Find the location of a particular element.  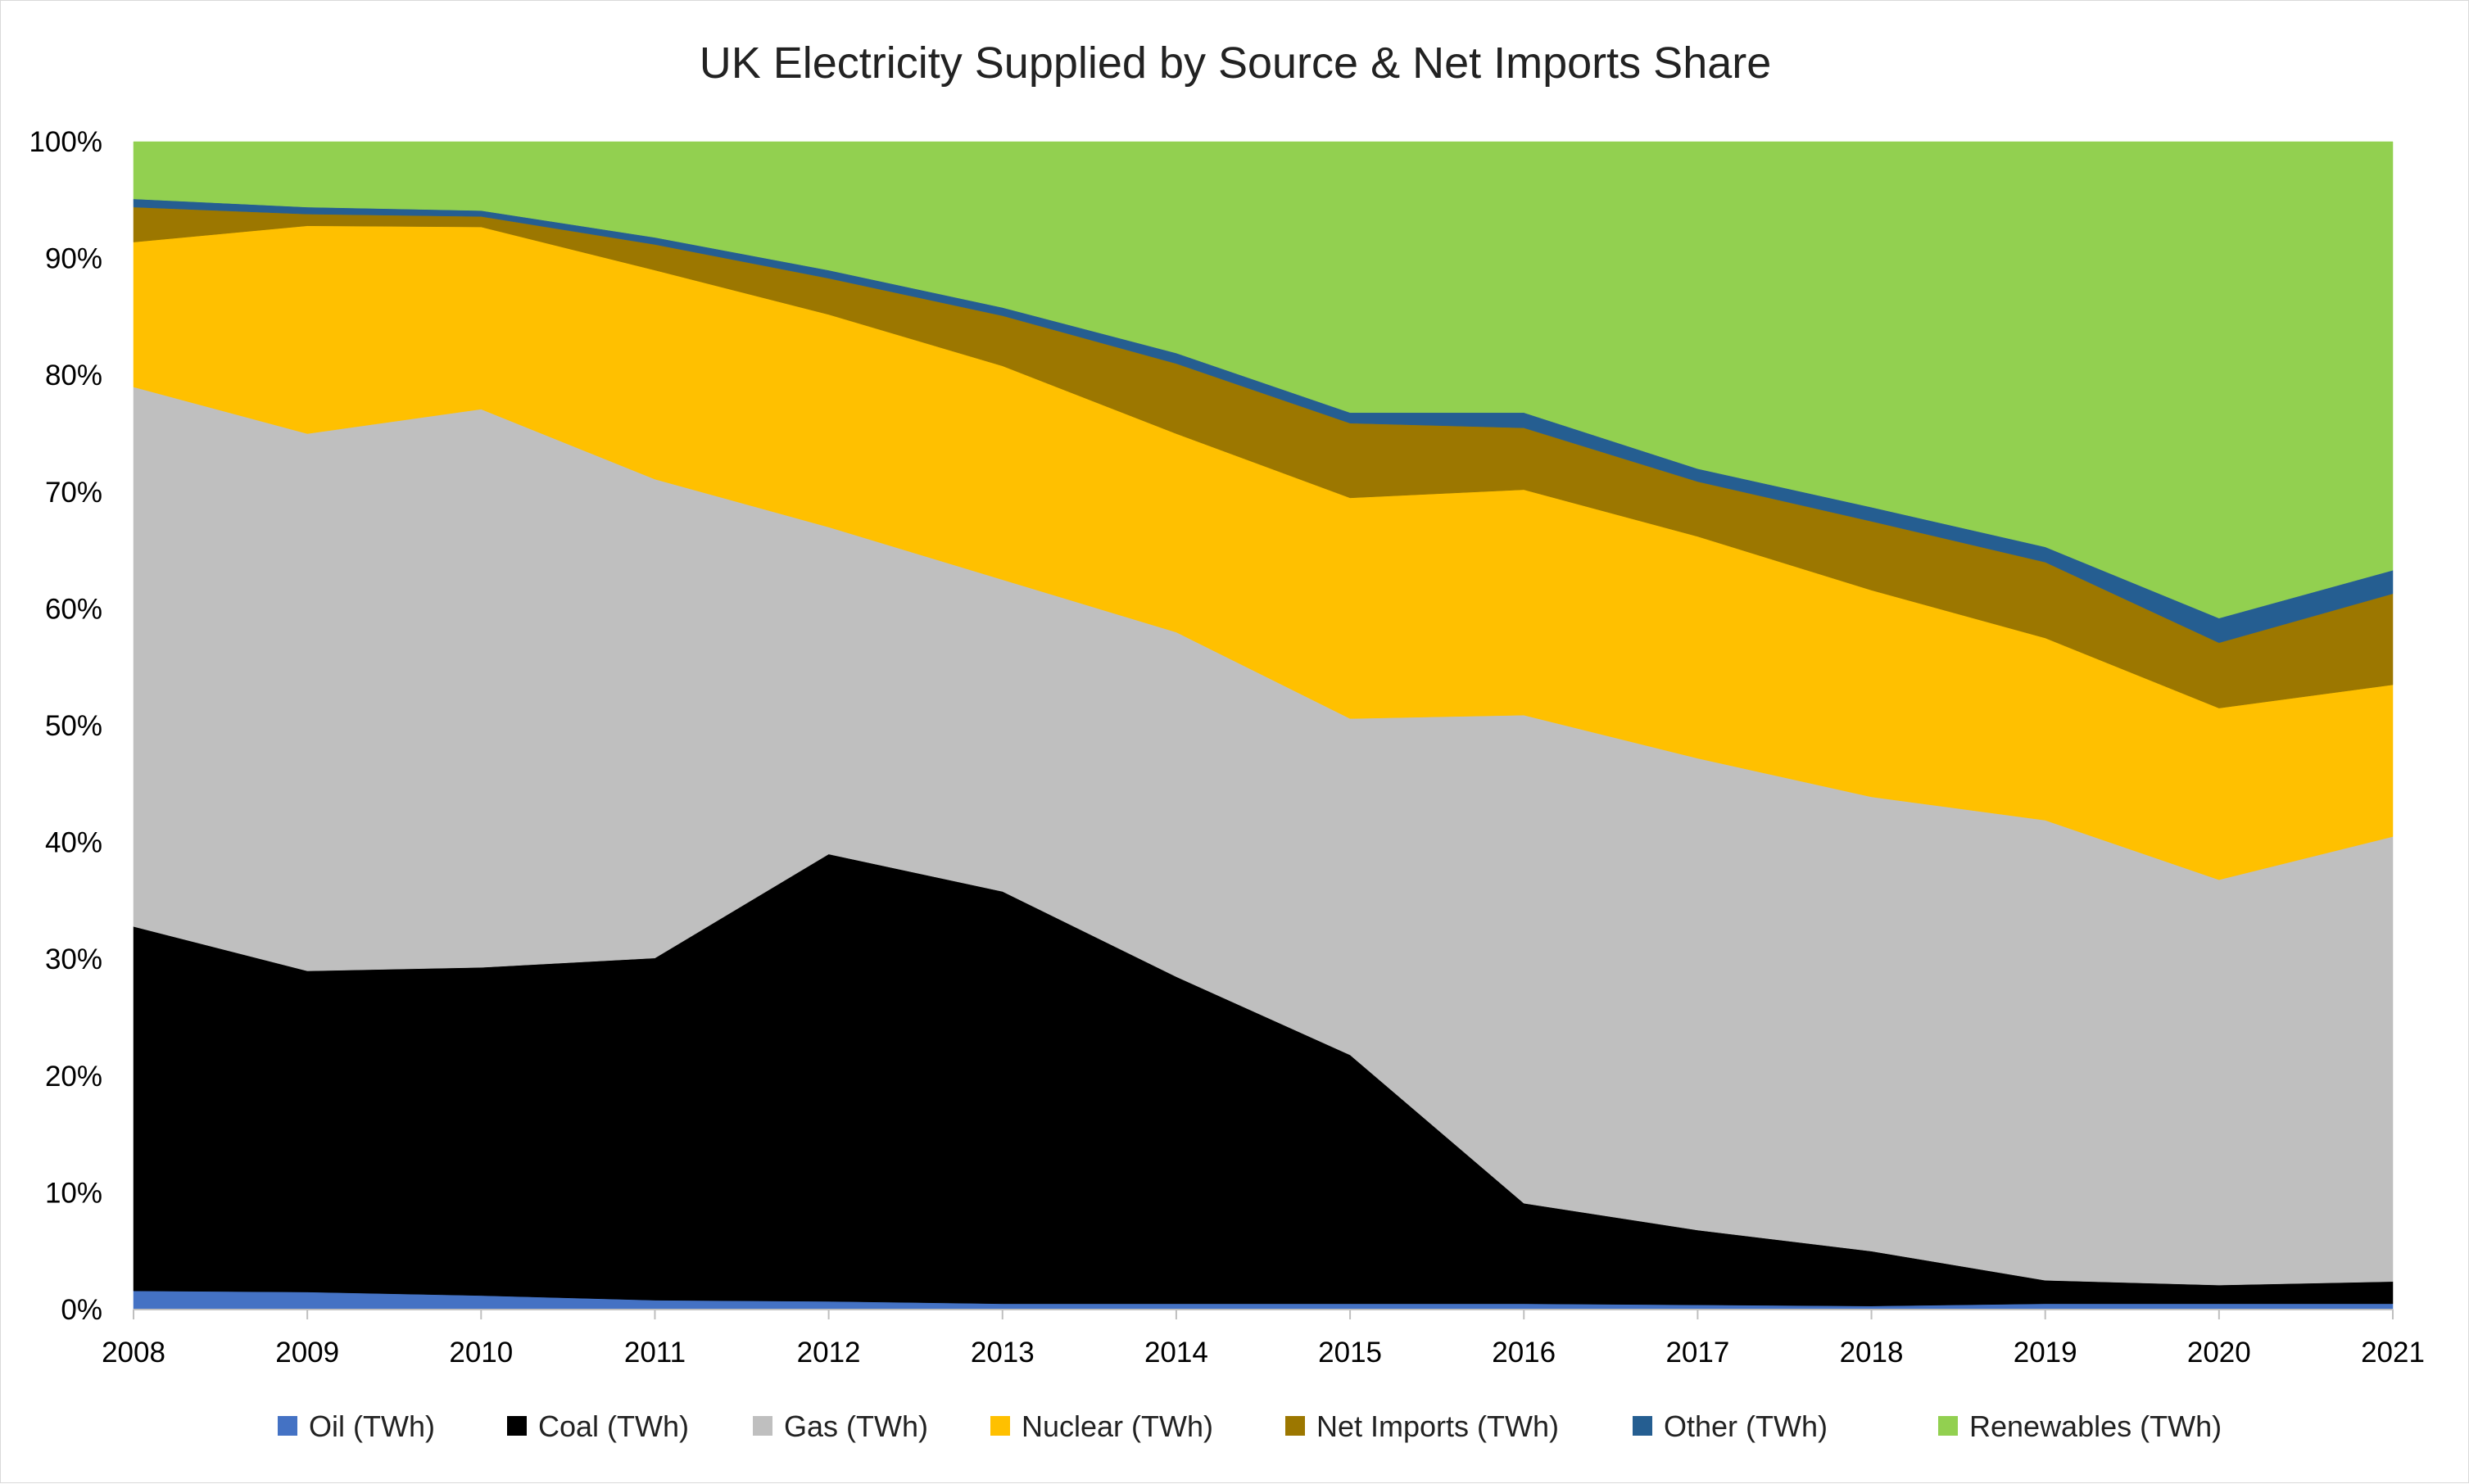

x-tick-label: 2020 is located at coordinates (2219, 1353).